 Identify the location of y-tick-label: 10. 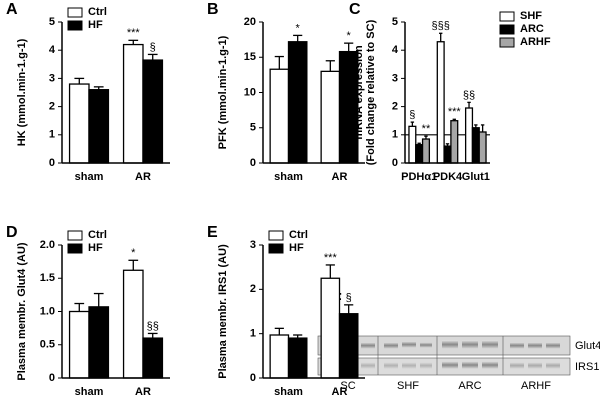
(250, 92).